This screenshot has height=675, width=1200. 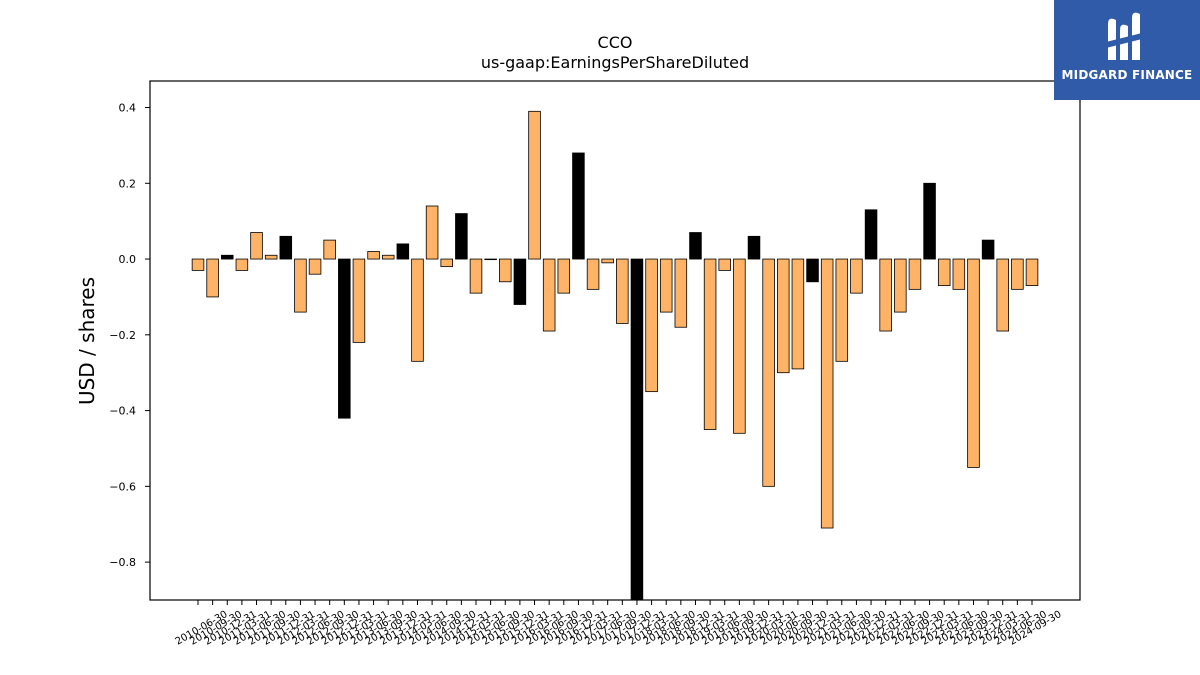 I want to click on brand-logo: MIDGARD FINANCE, so click(x=1127, y=50).